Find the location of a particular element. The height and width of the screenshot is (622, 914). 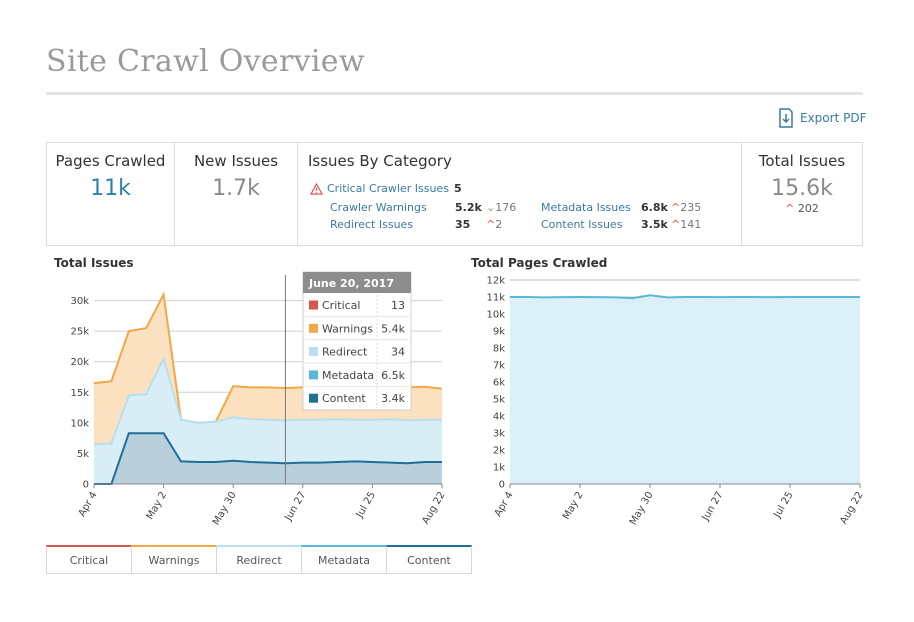

tooltip-value: 6.5k is located at coordinates (393, 375).